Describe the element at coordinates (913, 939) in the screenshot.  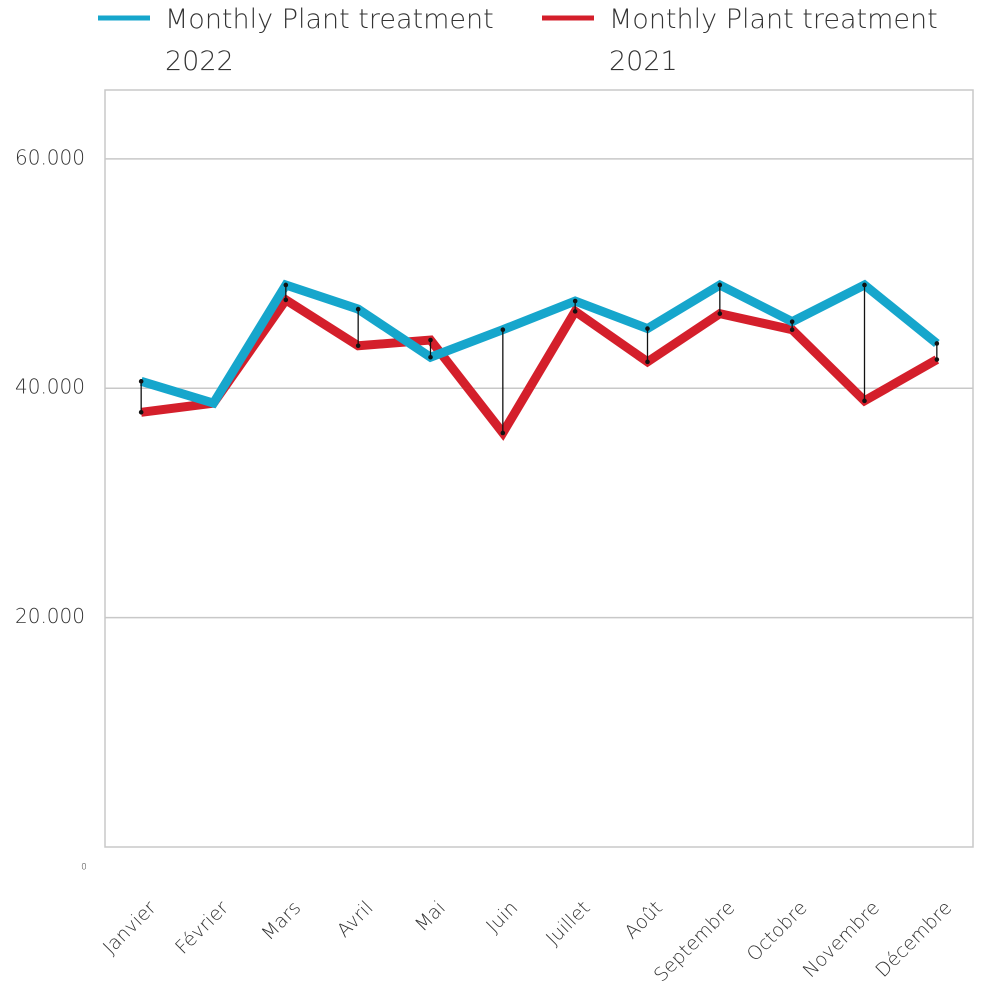
I see `x-tick-label: Décembre` at that location.